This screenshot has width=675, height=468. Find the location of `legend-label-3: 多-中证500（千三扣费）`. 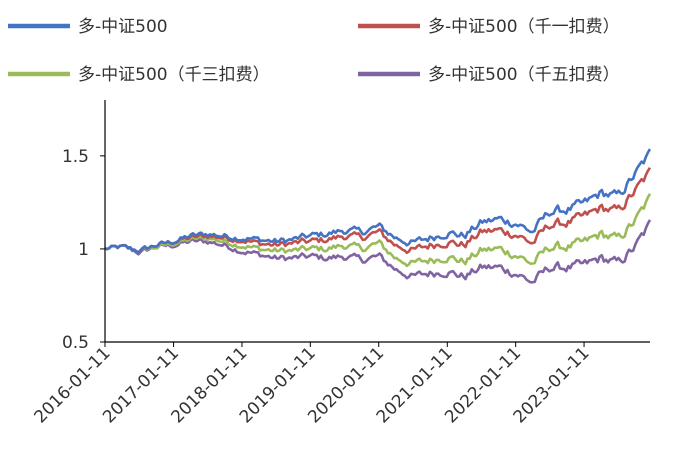

legend-label-3: 多-中证500（千三扣费） is located at coordinates (174, 75).